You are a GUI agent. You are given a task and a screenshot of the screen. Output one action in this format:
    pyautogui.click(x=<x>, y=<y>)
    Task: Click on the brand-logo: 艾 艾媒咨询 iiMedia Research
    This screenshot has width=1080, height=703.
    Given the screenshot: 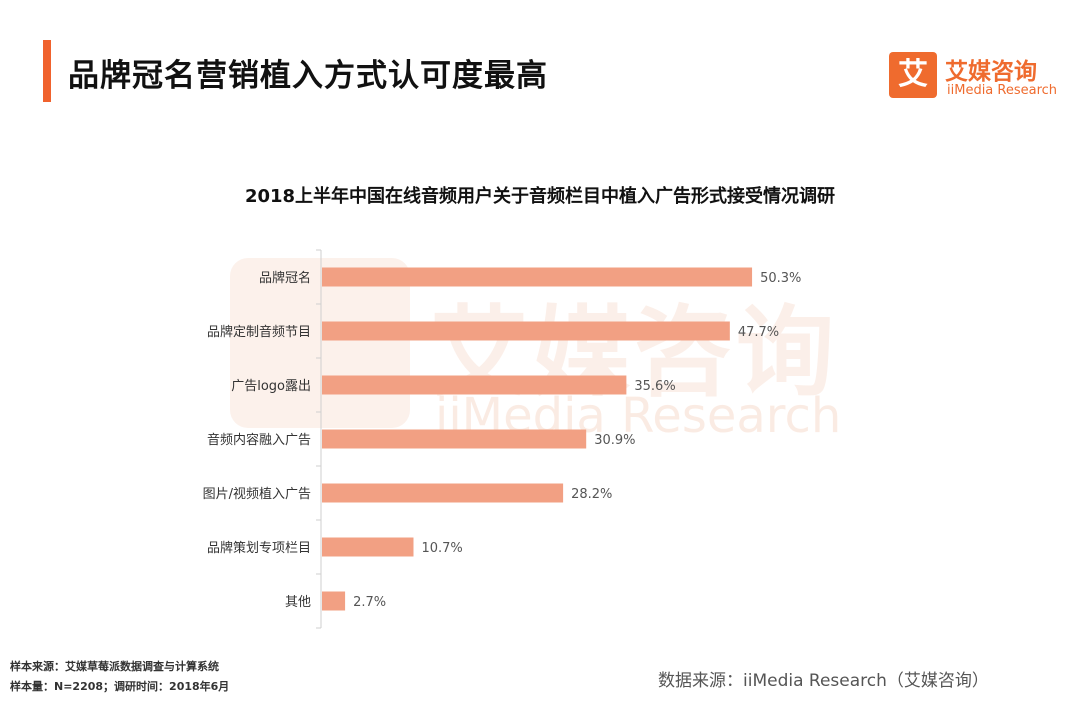 What is the action you would take?
    pyautogui.click(x=974, y=75)
    